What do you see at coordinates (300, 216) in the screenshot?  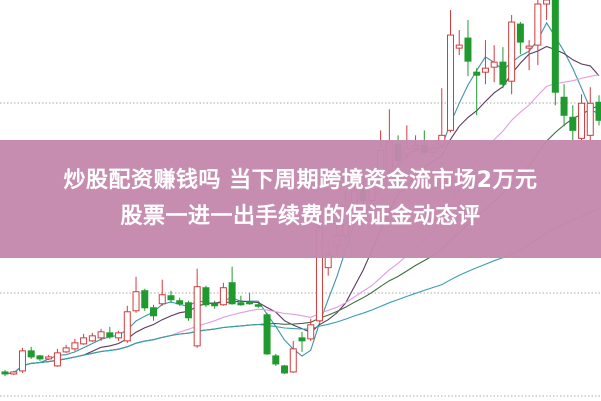 I see `banner-title-line-2: 股票一进一出手续费的保证金动态评` at bounding box center [300, 216].